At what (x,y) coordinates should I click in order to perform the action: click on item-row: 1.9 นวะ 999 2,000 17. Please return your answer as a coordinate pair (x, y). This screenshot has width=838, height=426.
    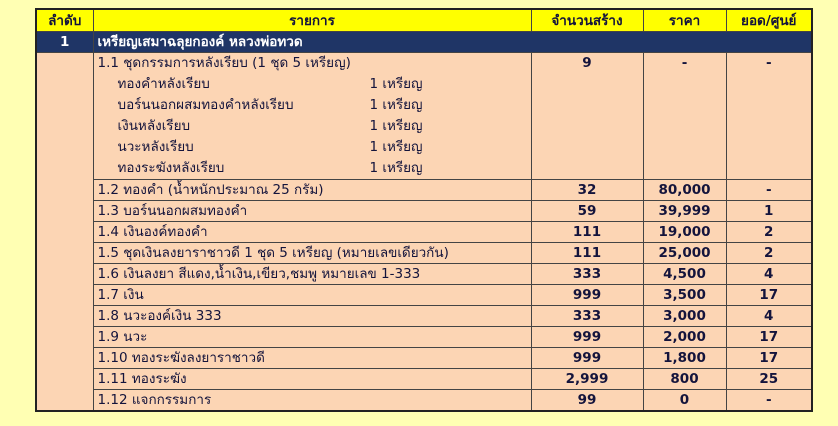
    Looking at the image, I should click on (424, 337).